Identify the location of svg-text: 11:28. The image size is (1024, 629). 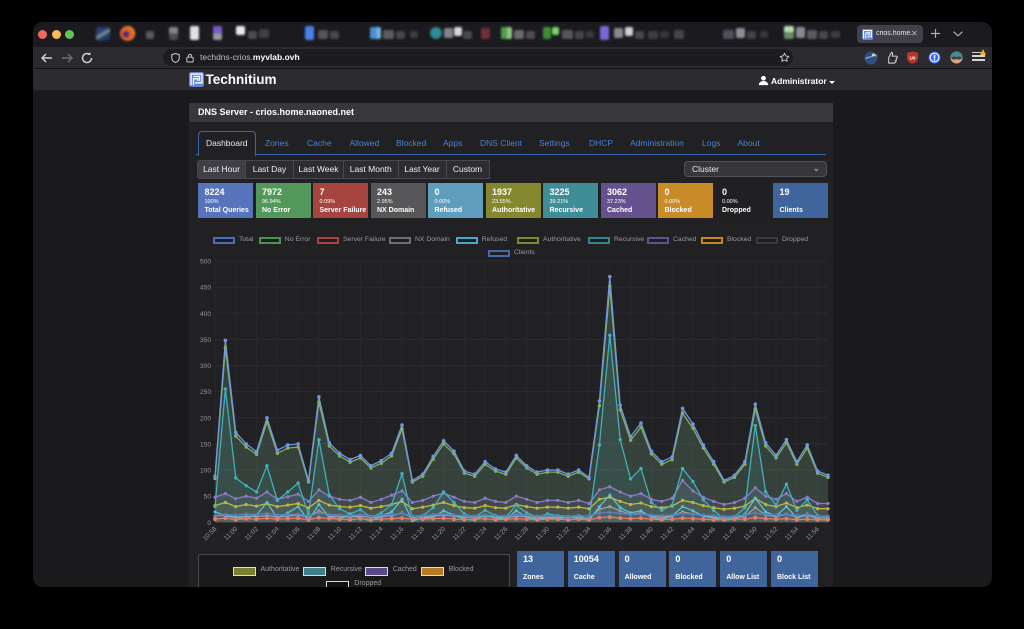
(522, 534).